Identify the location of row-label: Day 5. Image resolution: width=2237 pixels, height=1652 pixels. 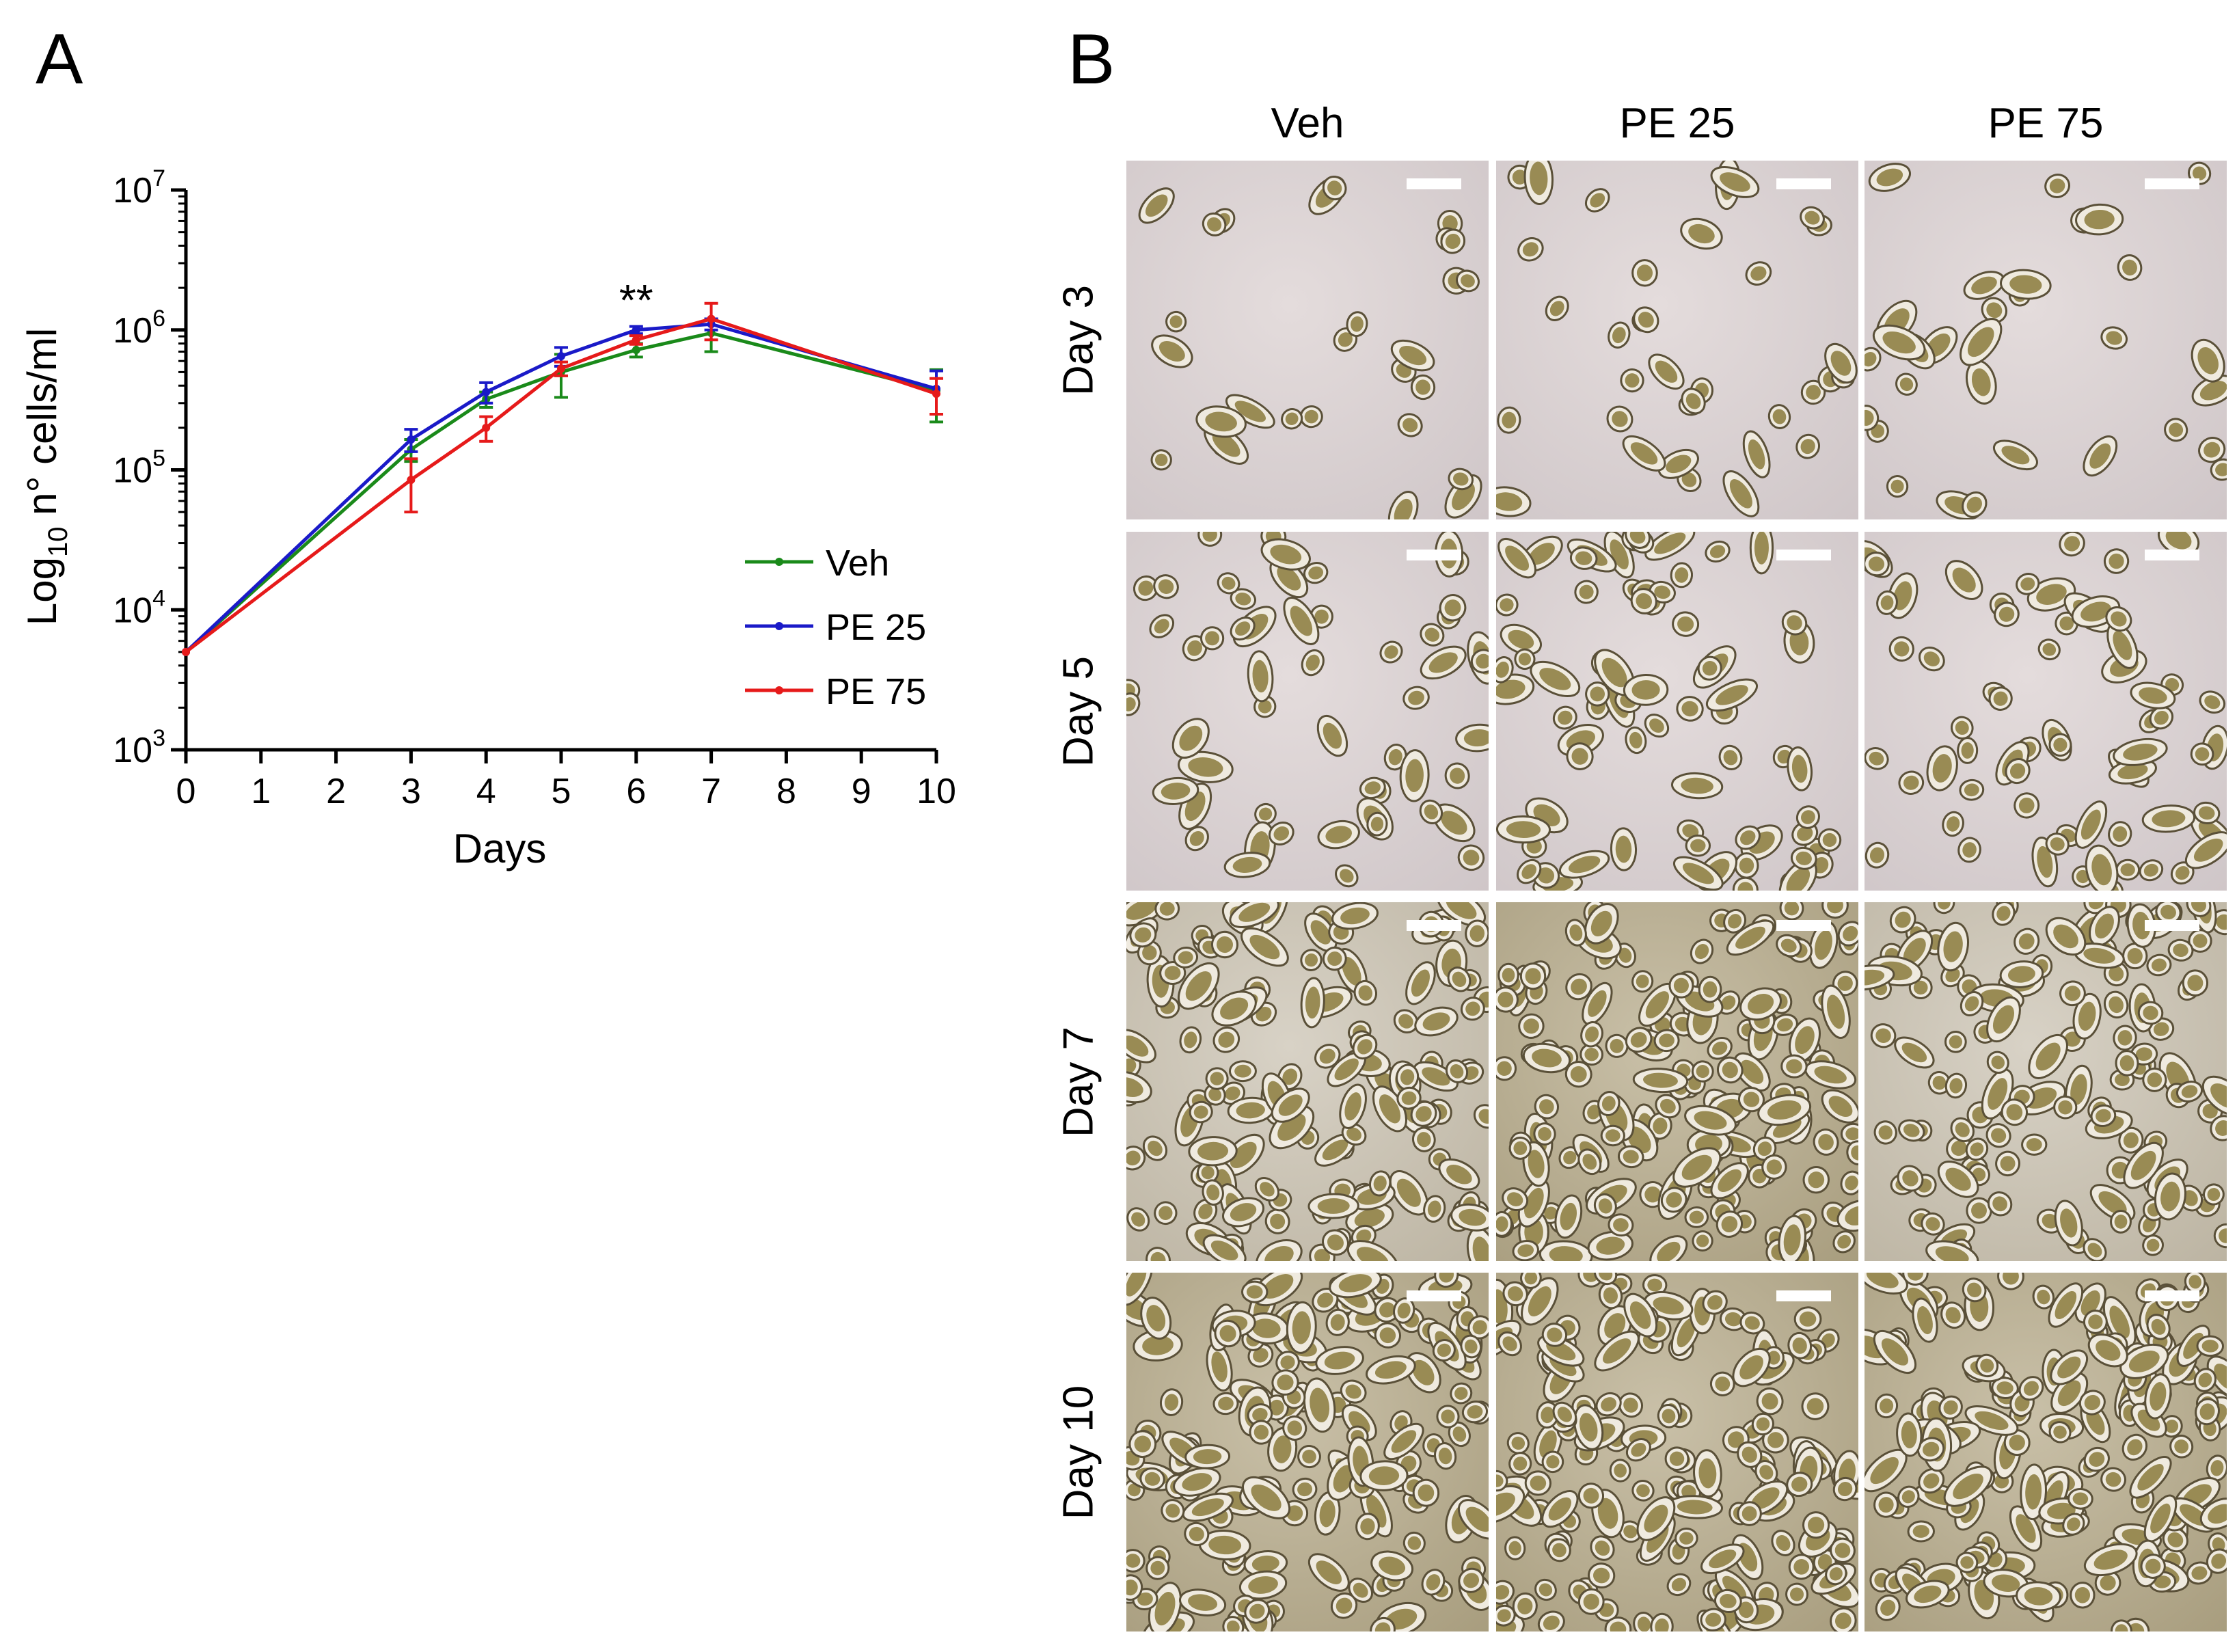
(1078, 711).